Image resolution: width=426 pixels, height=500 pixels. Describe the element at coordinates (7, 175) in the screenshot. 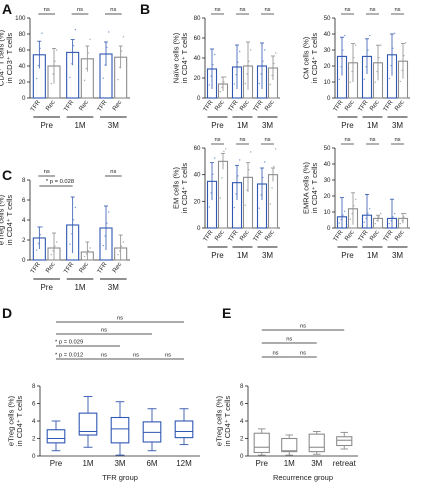

I see `panel-letter-c: C` at that location.